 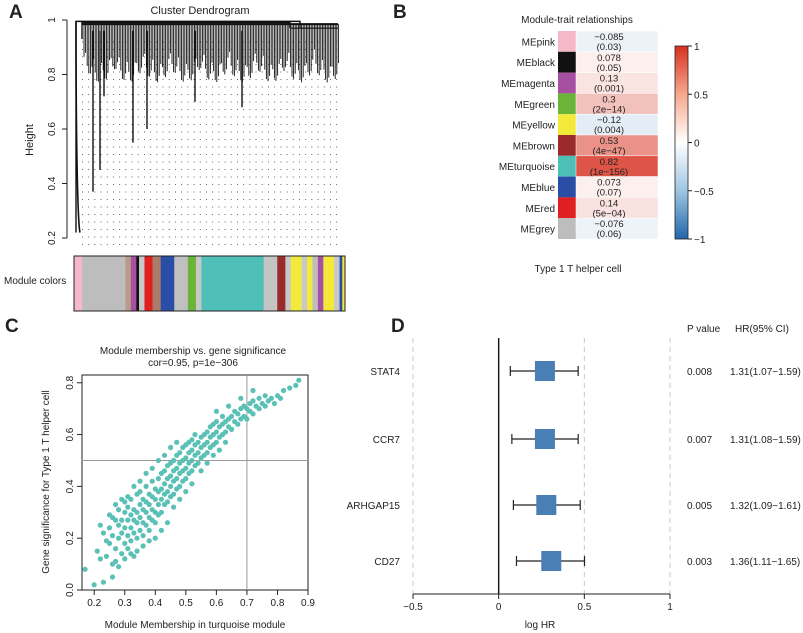 What do you see at coordinates (539, 42) in the screenshot?
I see `heatmap-row-label: MEpink` at bounding box center [539, 42].